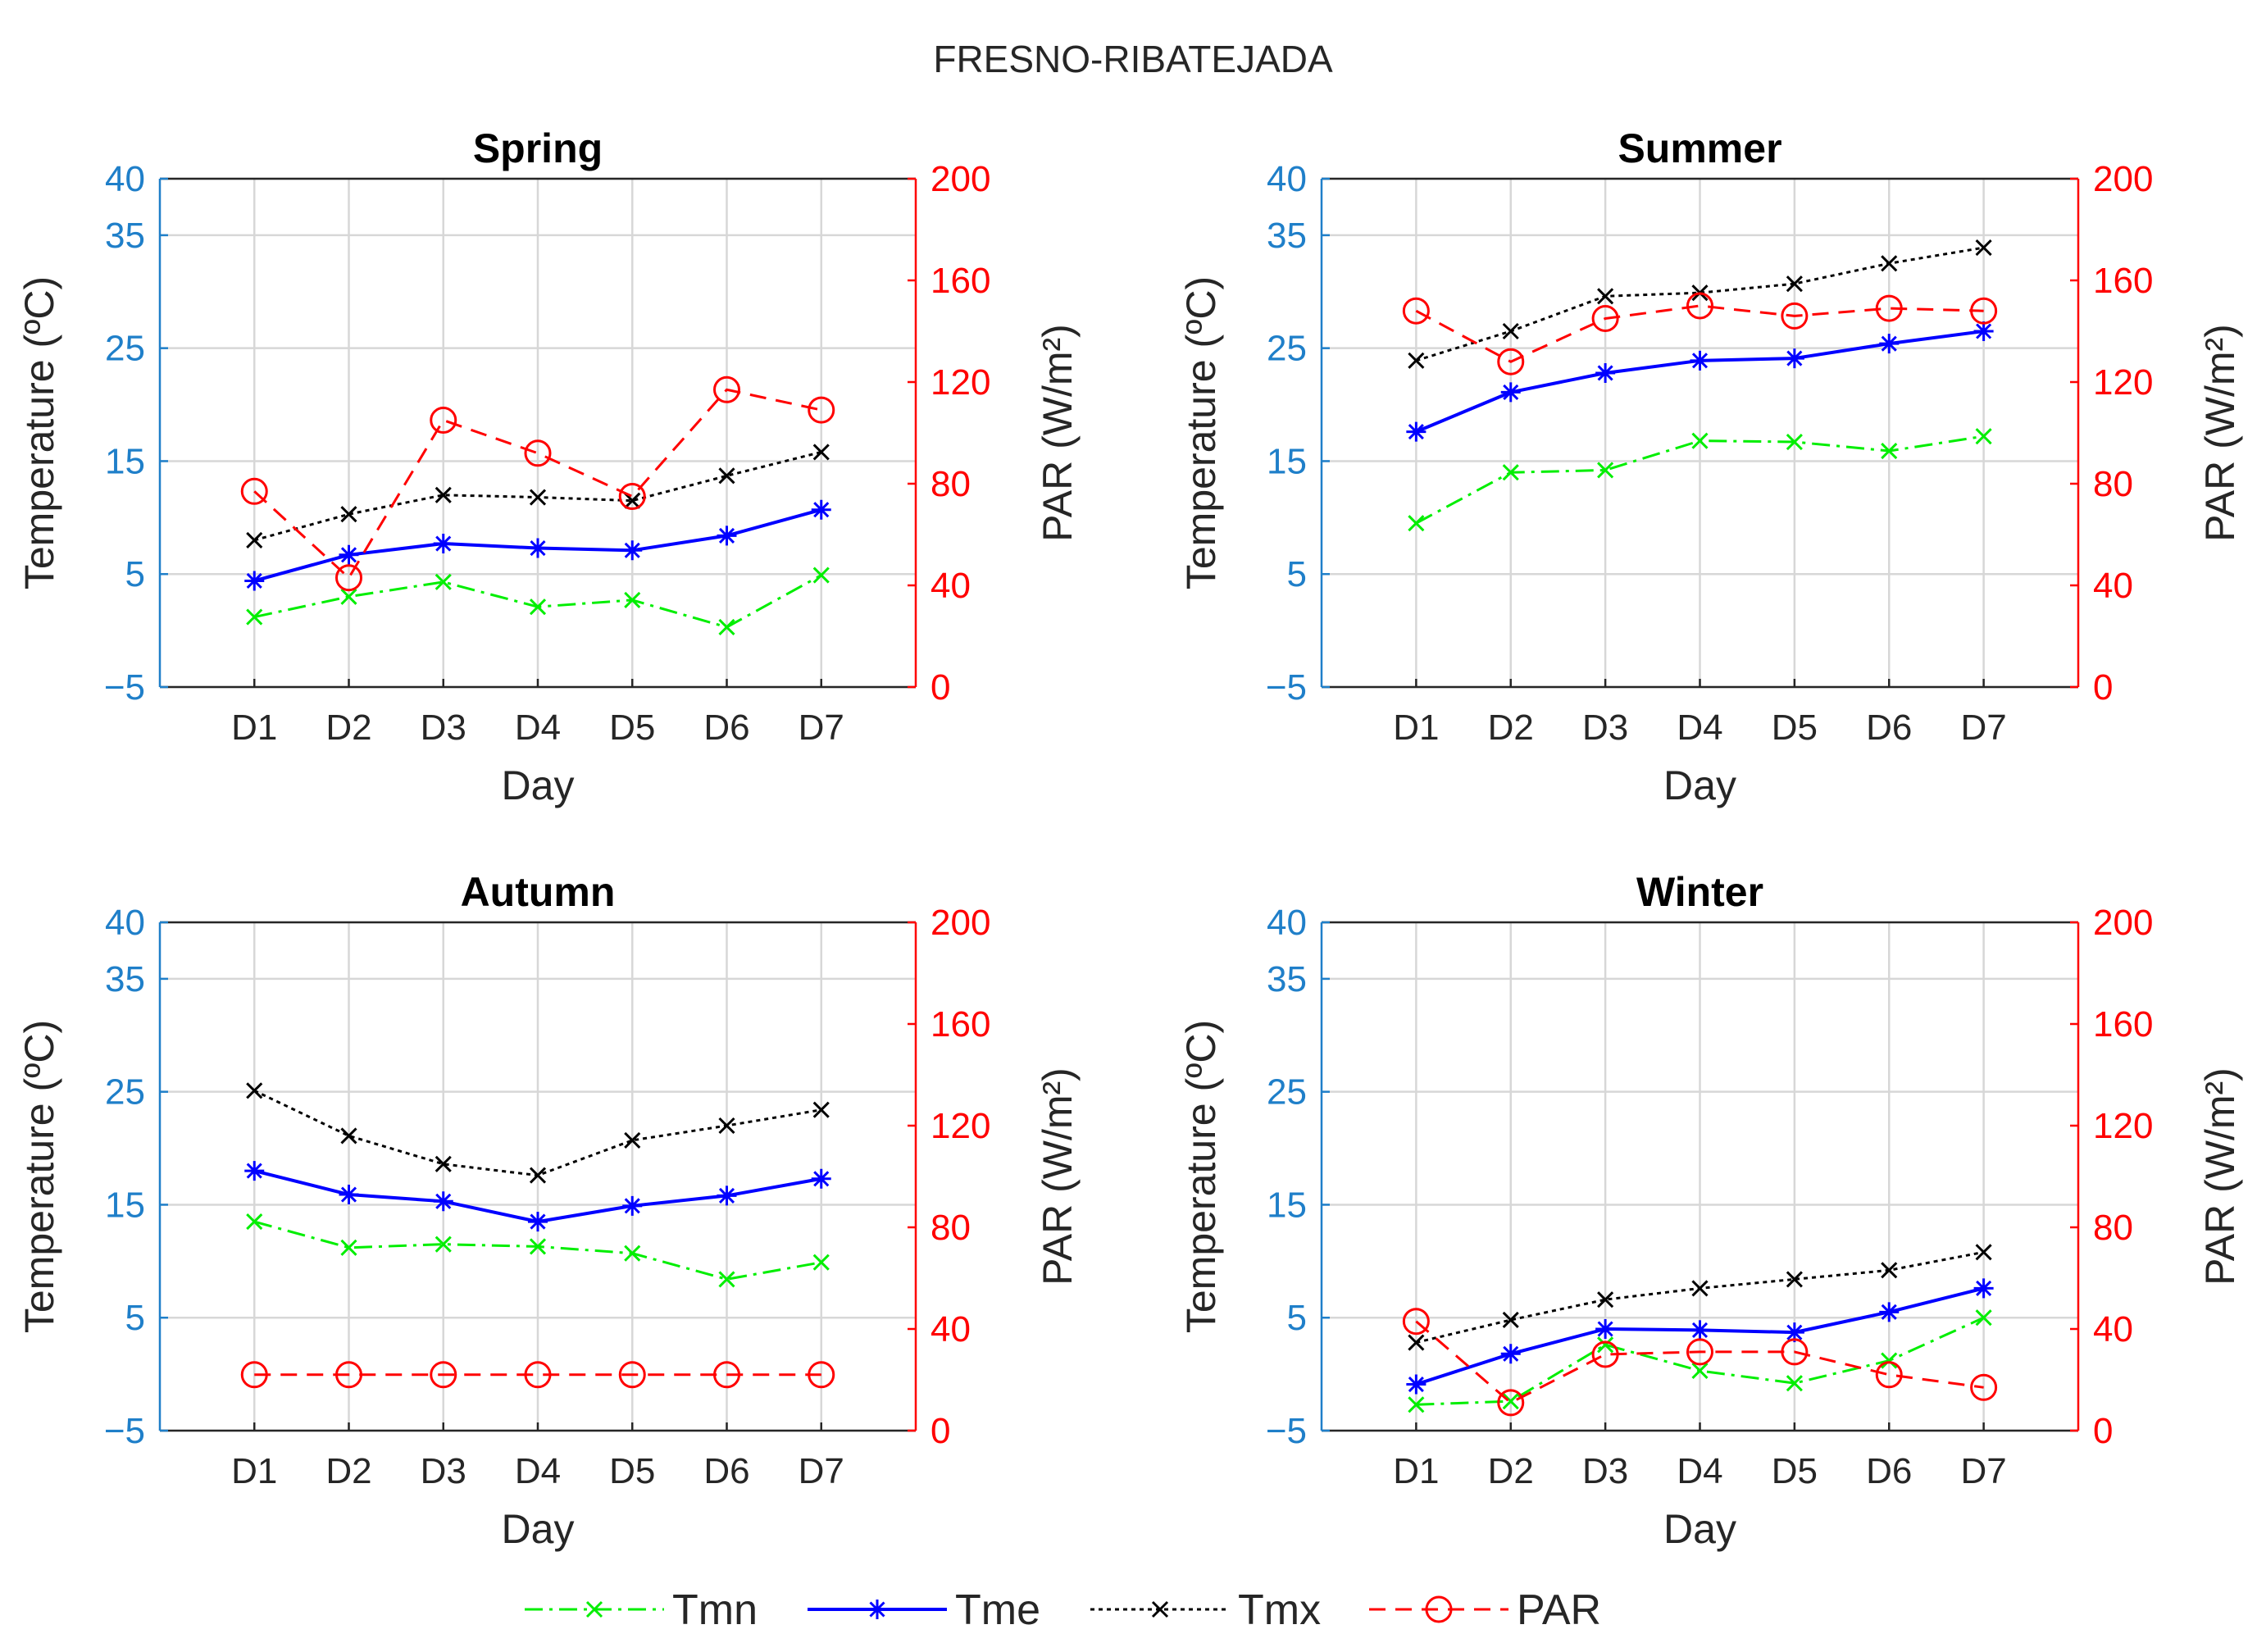 This screenshot has height=1652, width=2266. I want to click on legend-marker, so click(1160, 1609).